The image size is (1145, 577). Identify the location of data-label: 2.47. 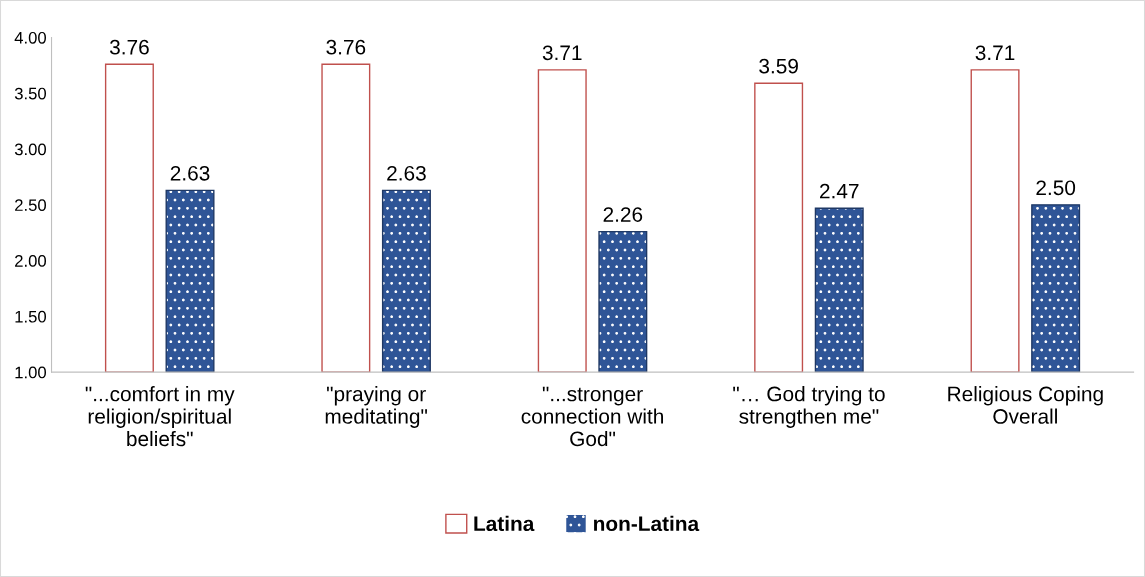
(839, 191).